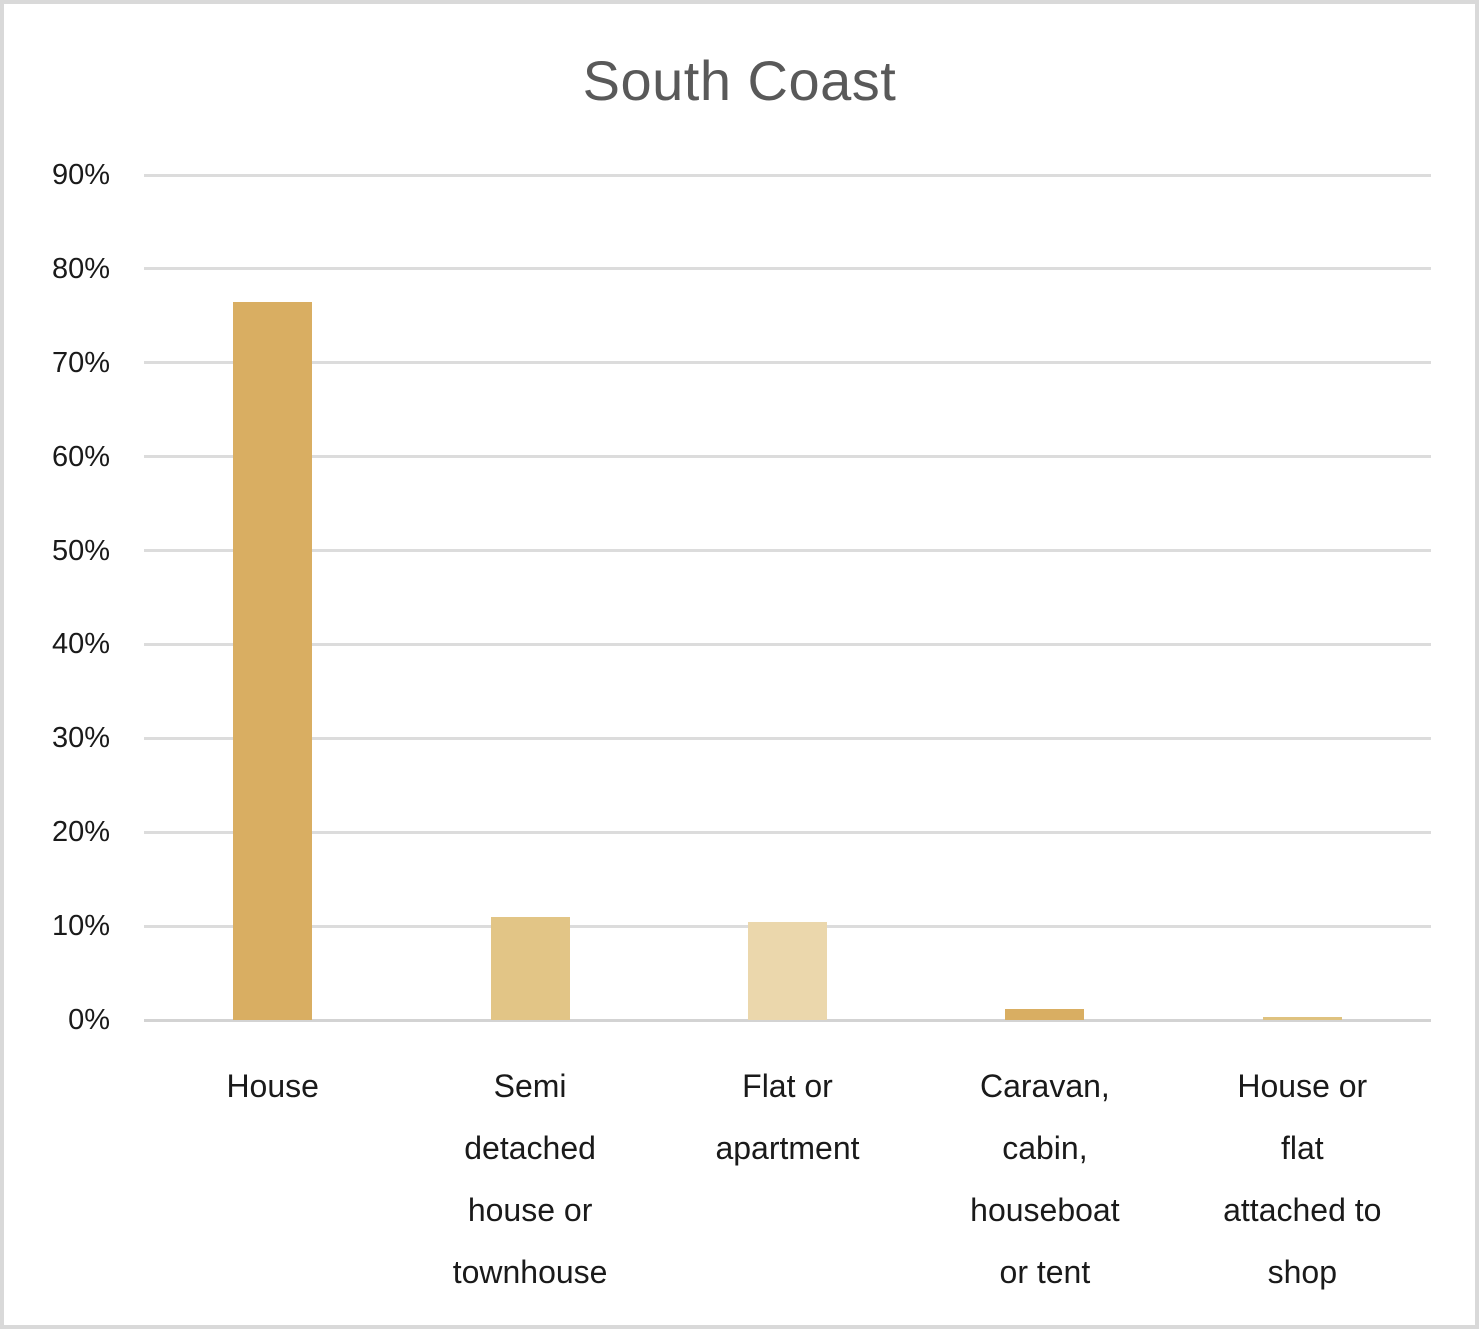 The image size is (1479, 1329). What do you see at coordinates (787, 551) in the screenshot?
I see `gridline-50%` at bounding box center [787, 551].